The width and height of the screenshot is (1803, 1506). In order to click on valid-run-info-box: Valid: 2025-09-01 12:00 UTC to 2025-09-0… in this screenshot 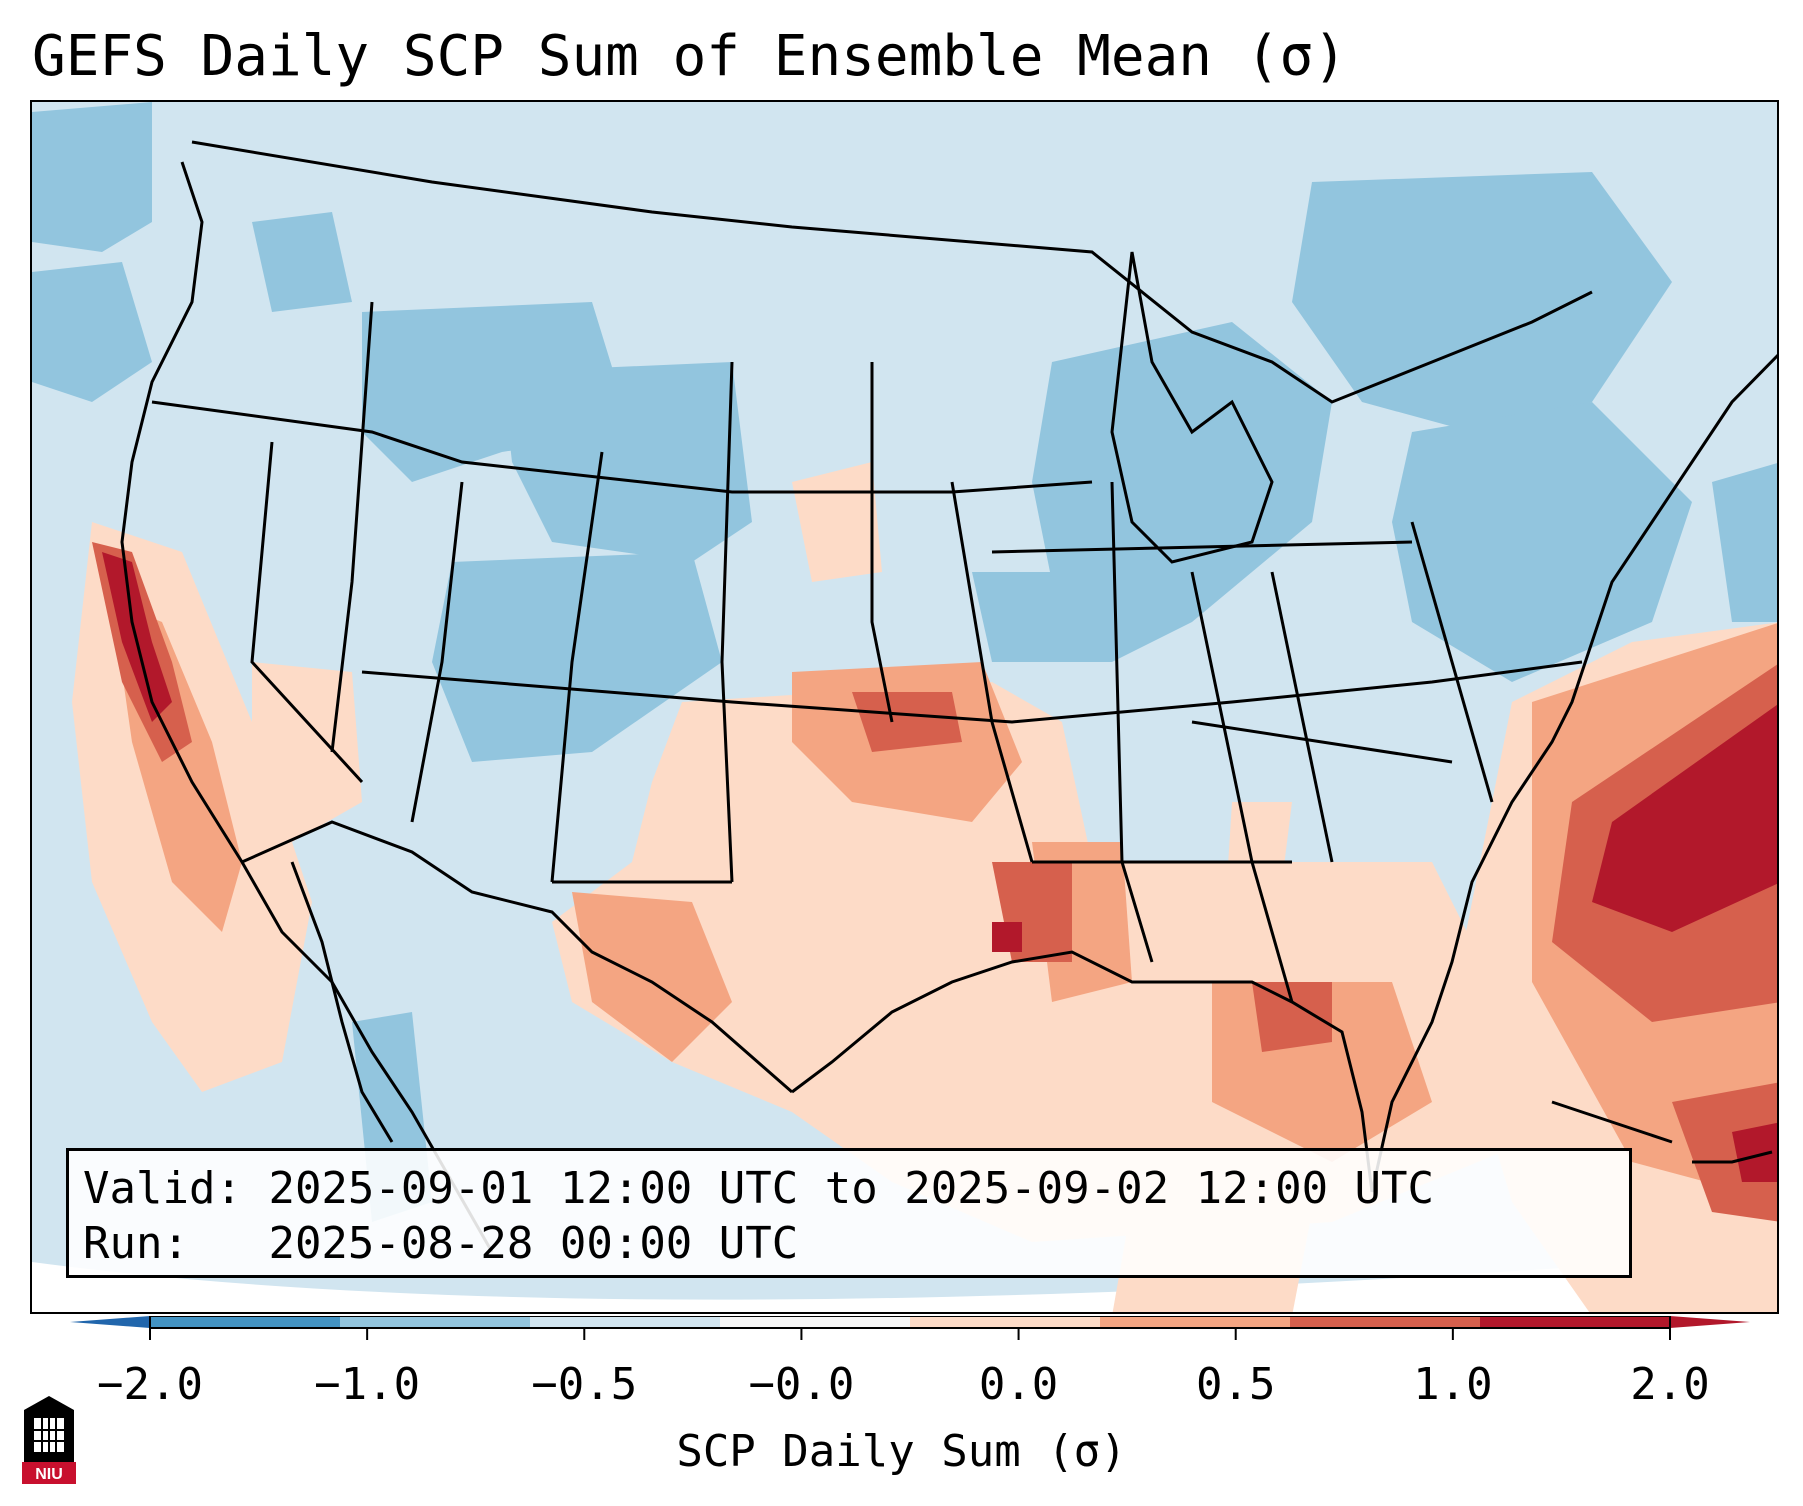, I will do `click(849, 1213)`.